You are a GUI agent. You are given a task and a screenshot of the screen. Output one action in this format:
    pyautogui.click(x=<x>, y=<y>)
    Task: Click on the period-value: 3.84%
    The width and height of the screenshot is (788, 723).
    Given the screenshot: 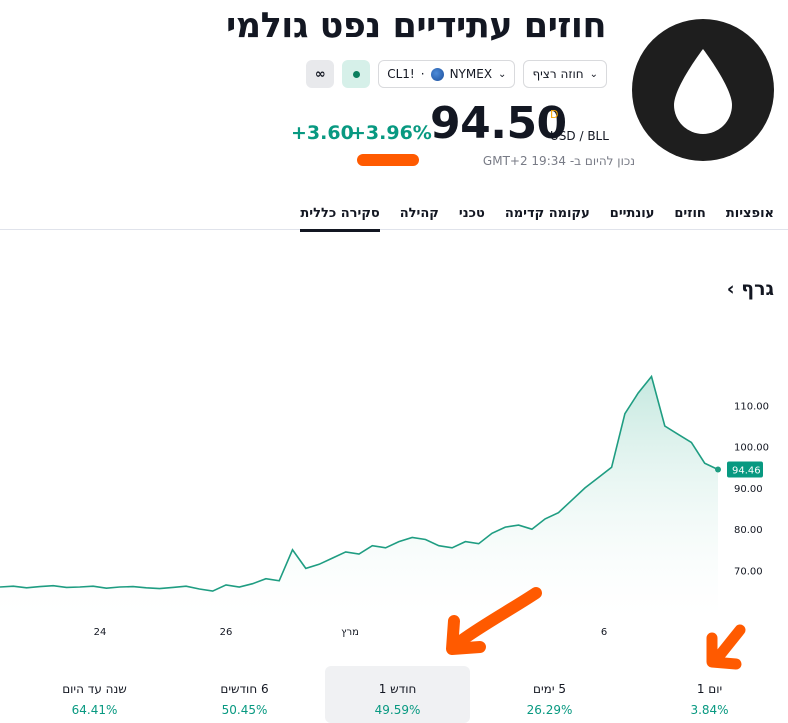 What is the action you would take?
    pyautogui.click(x=709, y=710)
    